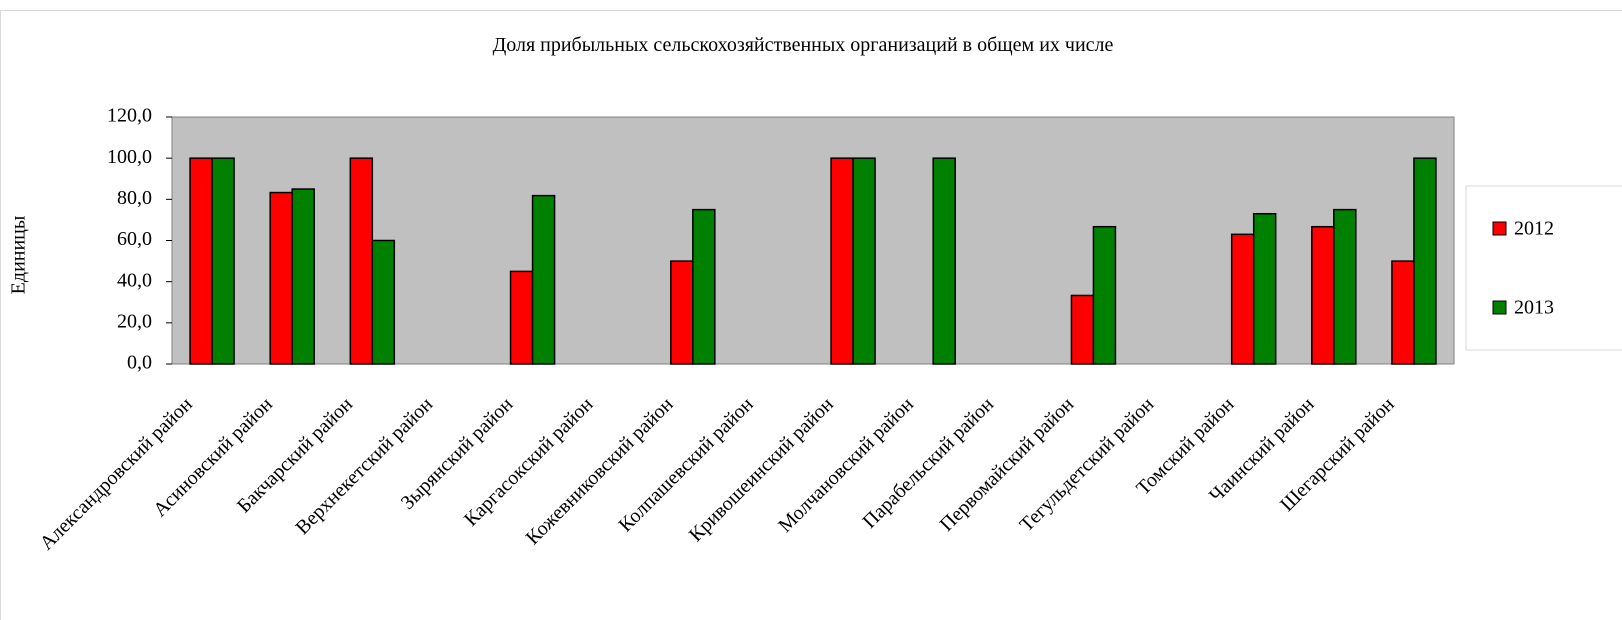 This screenshot has height=620, width=1622. Describe the element at coordinates (134, 198) in the screenshot. I see `y-tick-label: 80,0` at that location.